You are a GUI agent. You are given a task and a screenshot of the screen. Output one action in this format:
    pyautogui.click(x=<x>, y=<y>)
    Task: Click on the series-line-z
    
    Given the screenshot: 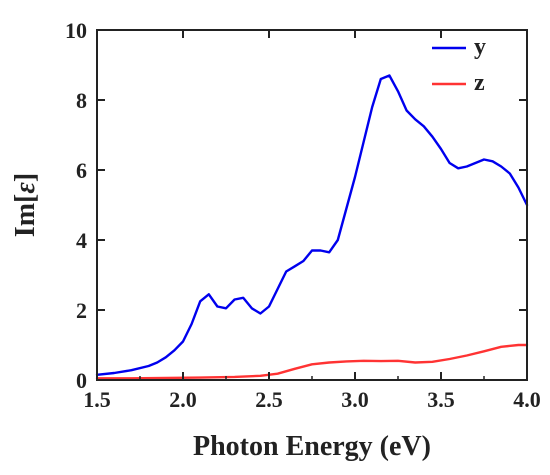 What is the action you would take?
    pyautogui.click(x=312, y=361)
    